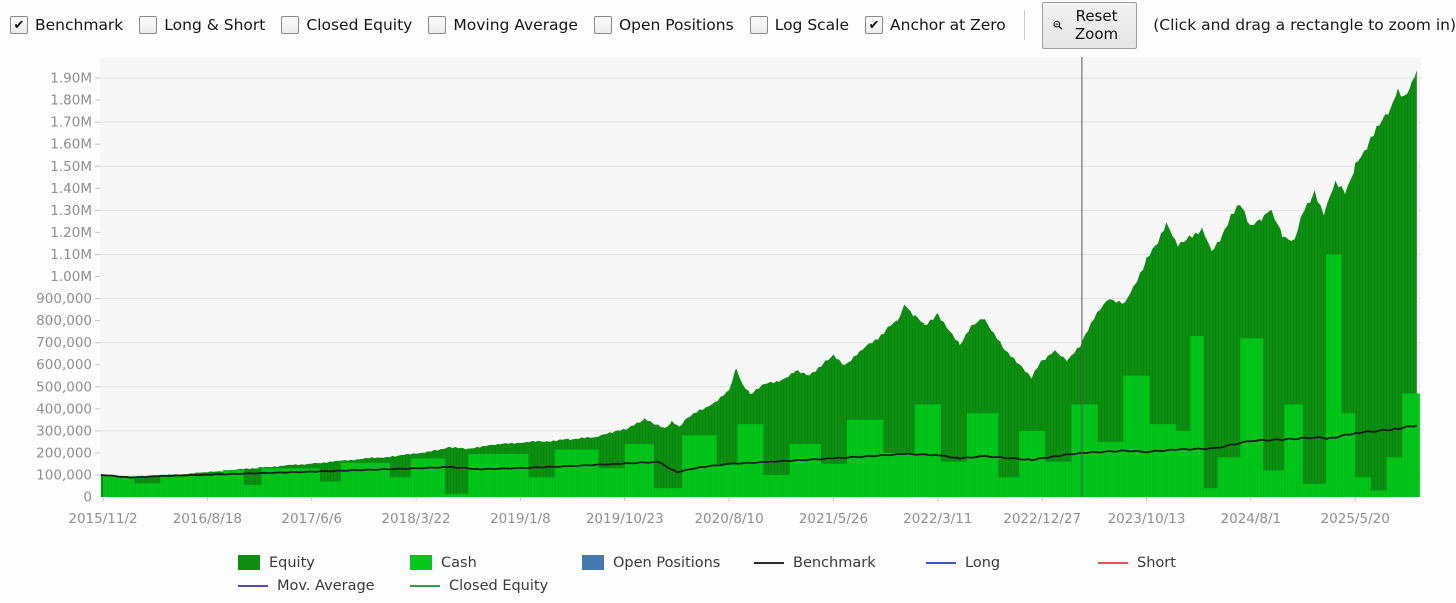 Image resolution: width=1456 pixels, height=603 pixels. What do you see at coordinates (499, 585) in the screenshot?
I see `legend-label: Closed Equity` at bounding box center [499, 585].